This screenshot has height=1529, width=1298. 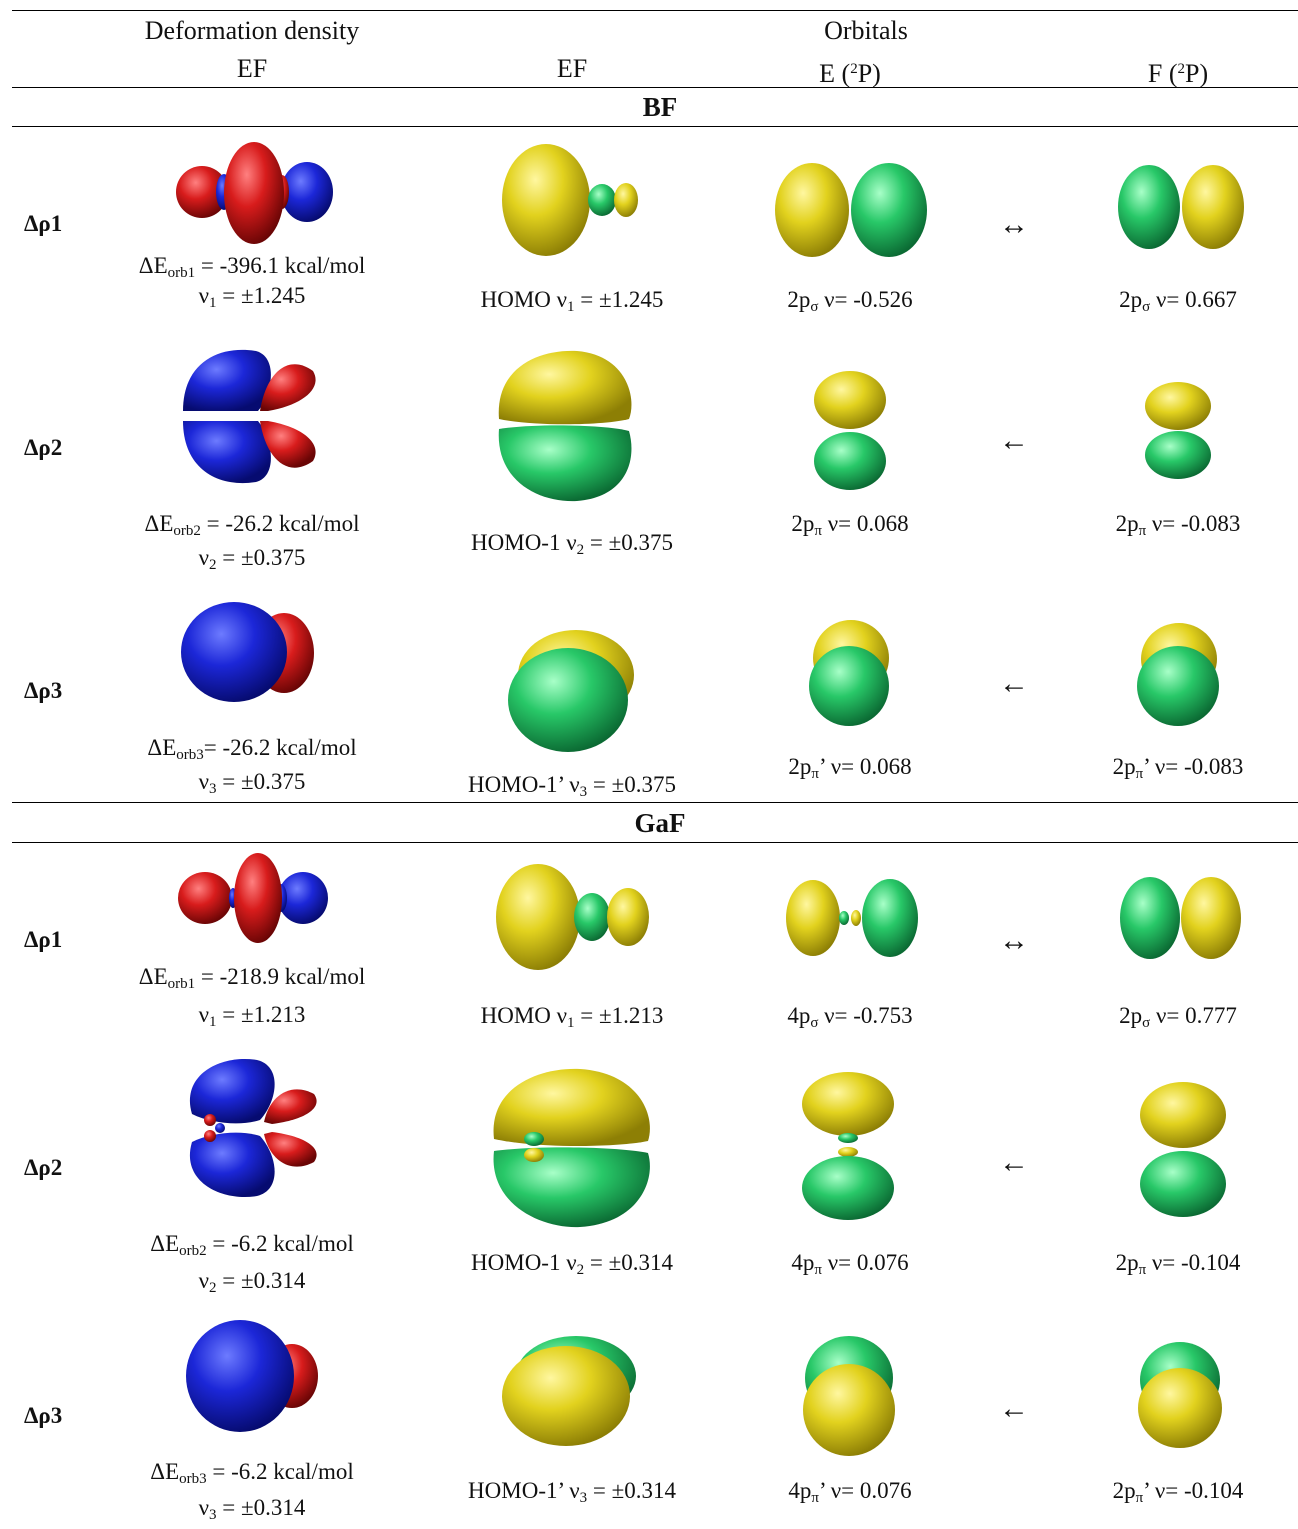 What do you see at coordinates (572, 1492) in the screenshot?
I see `homo-label: HOMO-1’ ν3 = ±0.314` at bounding box center [572, 1492].